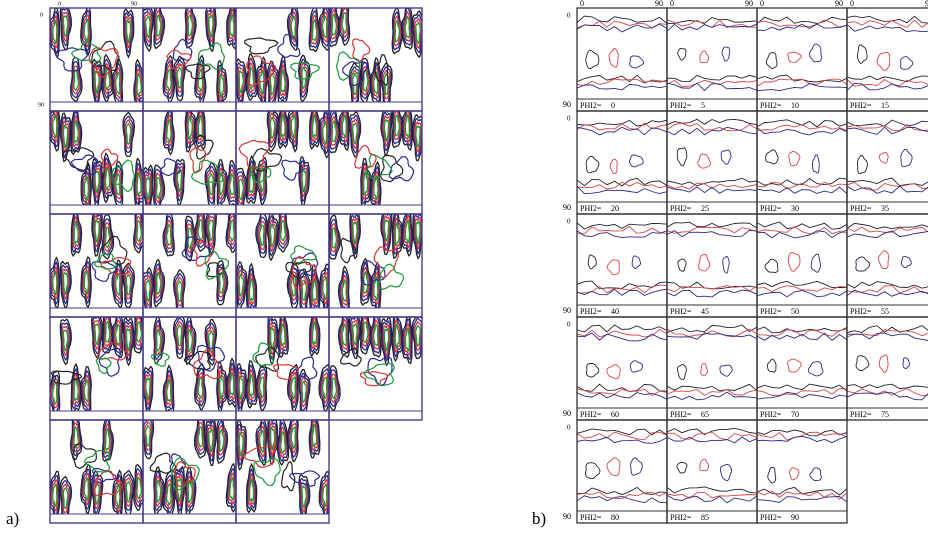  I want to click on section-map: PHI2= 90, so click(802, 471).